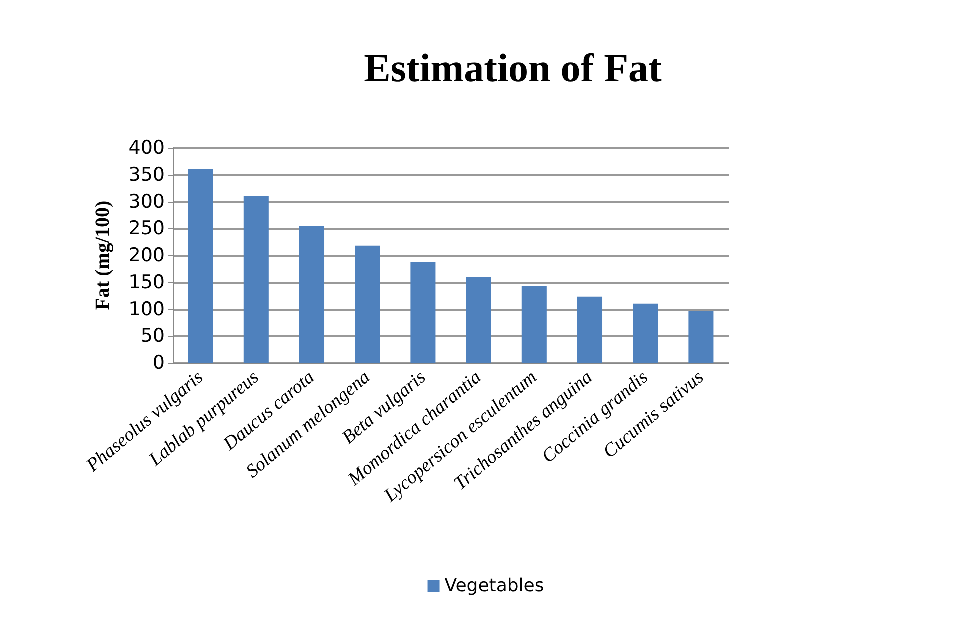 This screenshot has height=618, width=972. I want to click on y-tick-label: 50, so click(152, 336).